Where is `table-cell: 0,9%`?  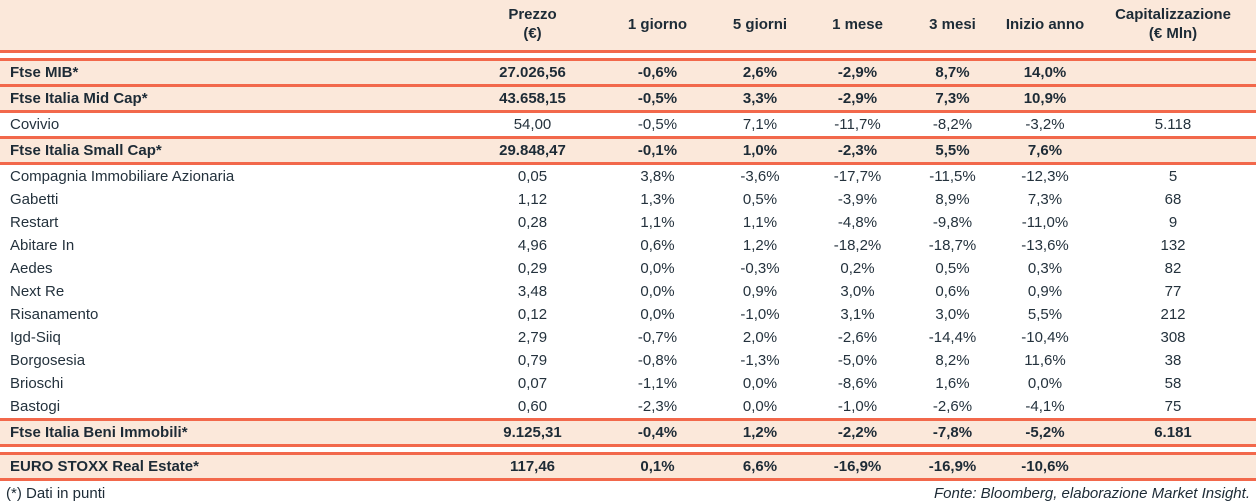
table-cell: 0,9% is located at coordinates (760, 291).